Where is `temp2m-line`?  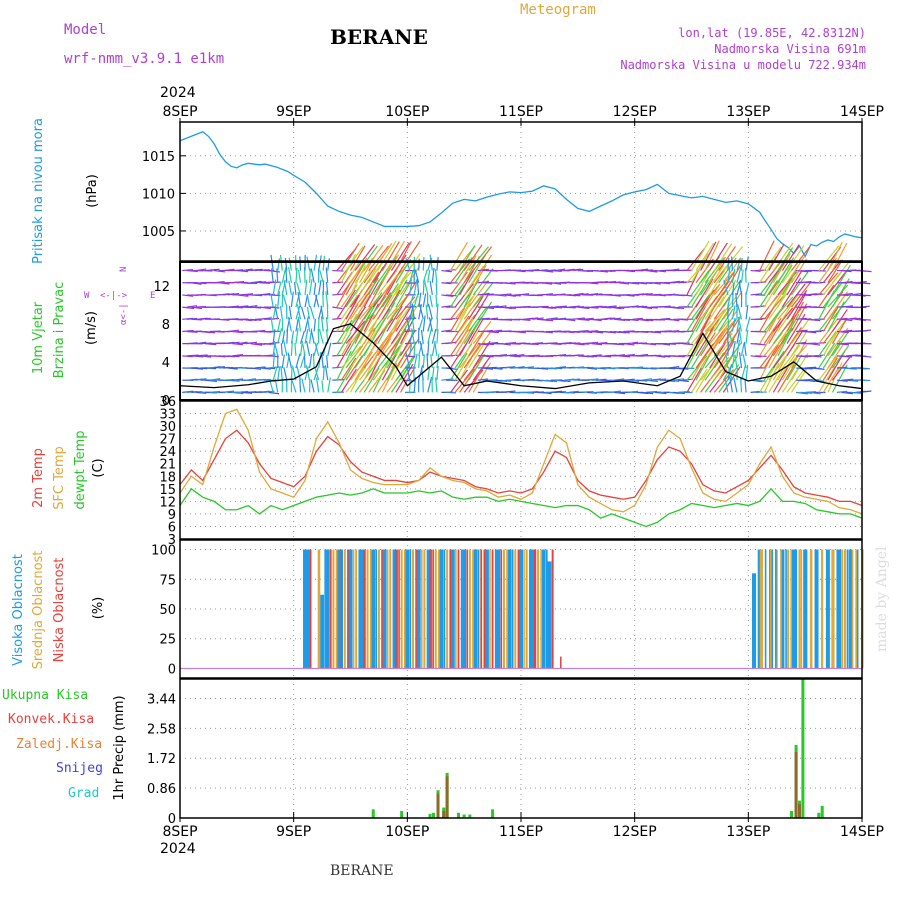 temp2m-line is located at coordinates (521, 468).